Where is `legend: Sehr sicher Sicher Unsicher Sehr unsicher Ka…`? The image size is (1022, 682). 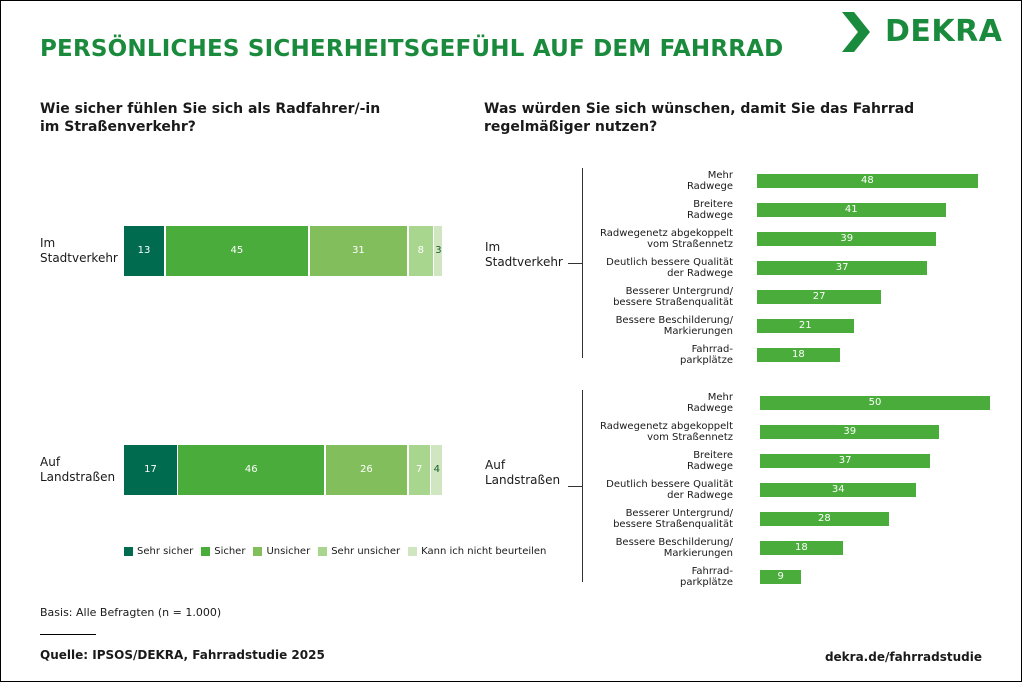 legend: Sehr sicher Sicher Unsicher Sehr unsicher Ka… is located at coordinates (335, 551).